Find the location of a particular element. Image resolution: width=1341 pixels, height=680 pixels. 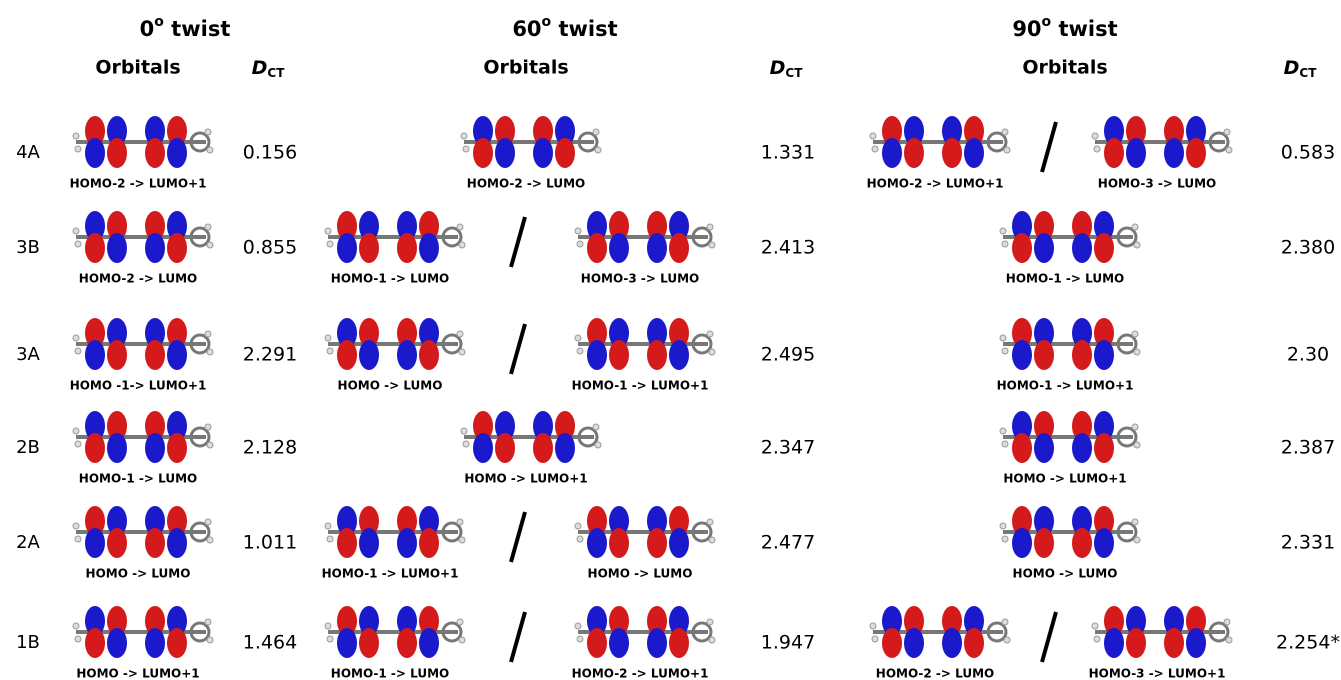

row-label: 3B is located at coordinates (28, 247).